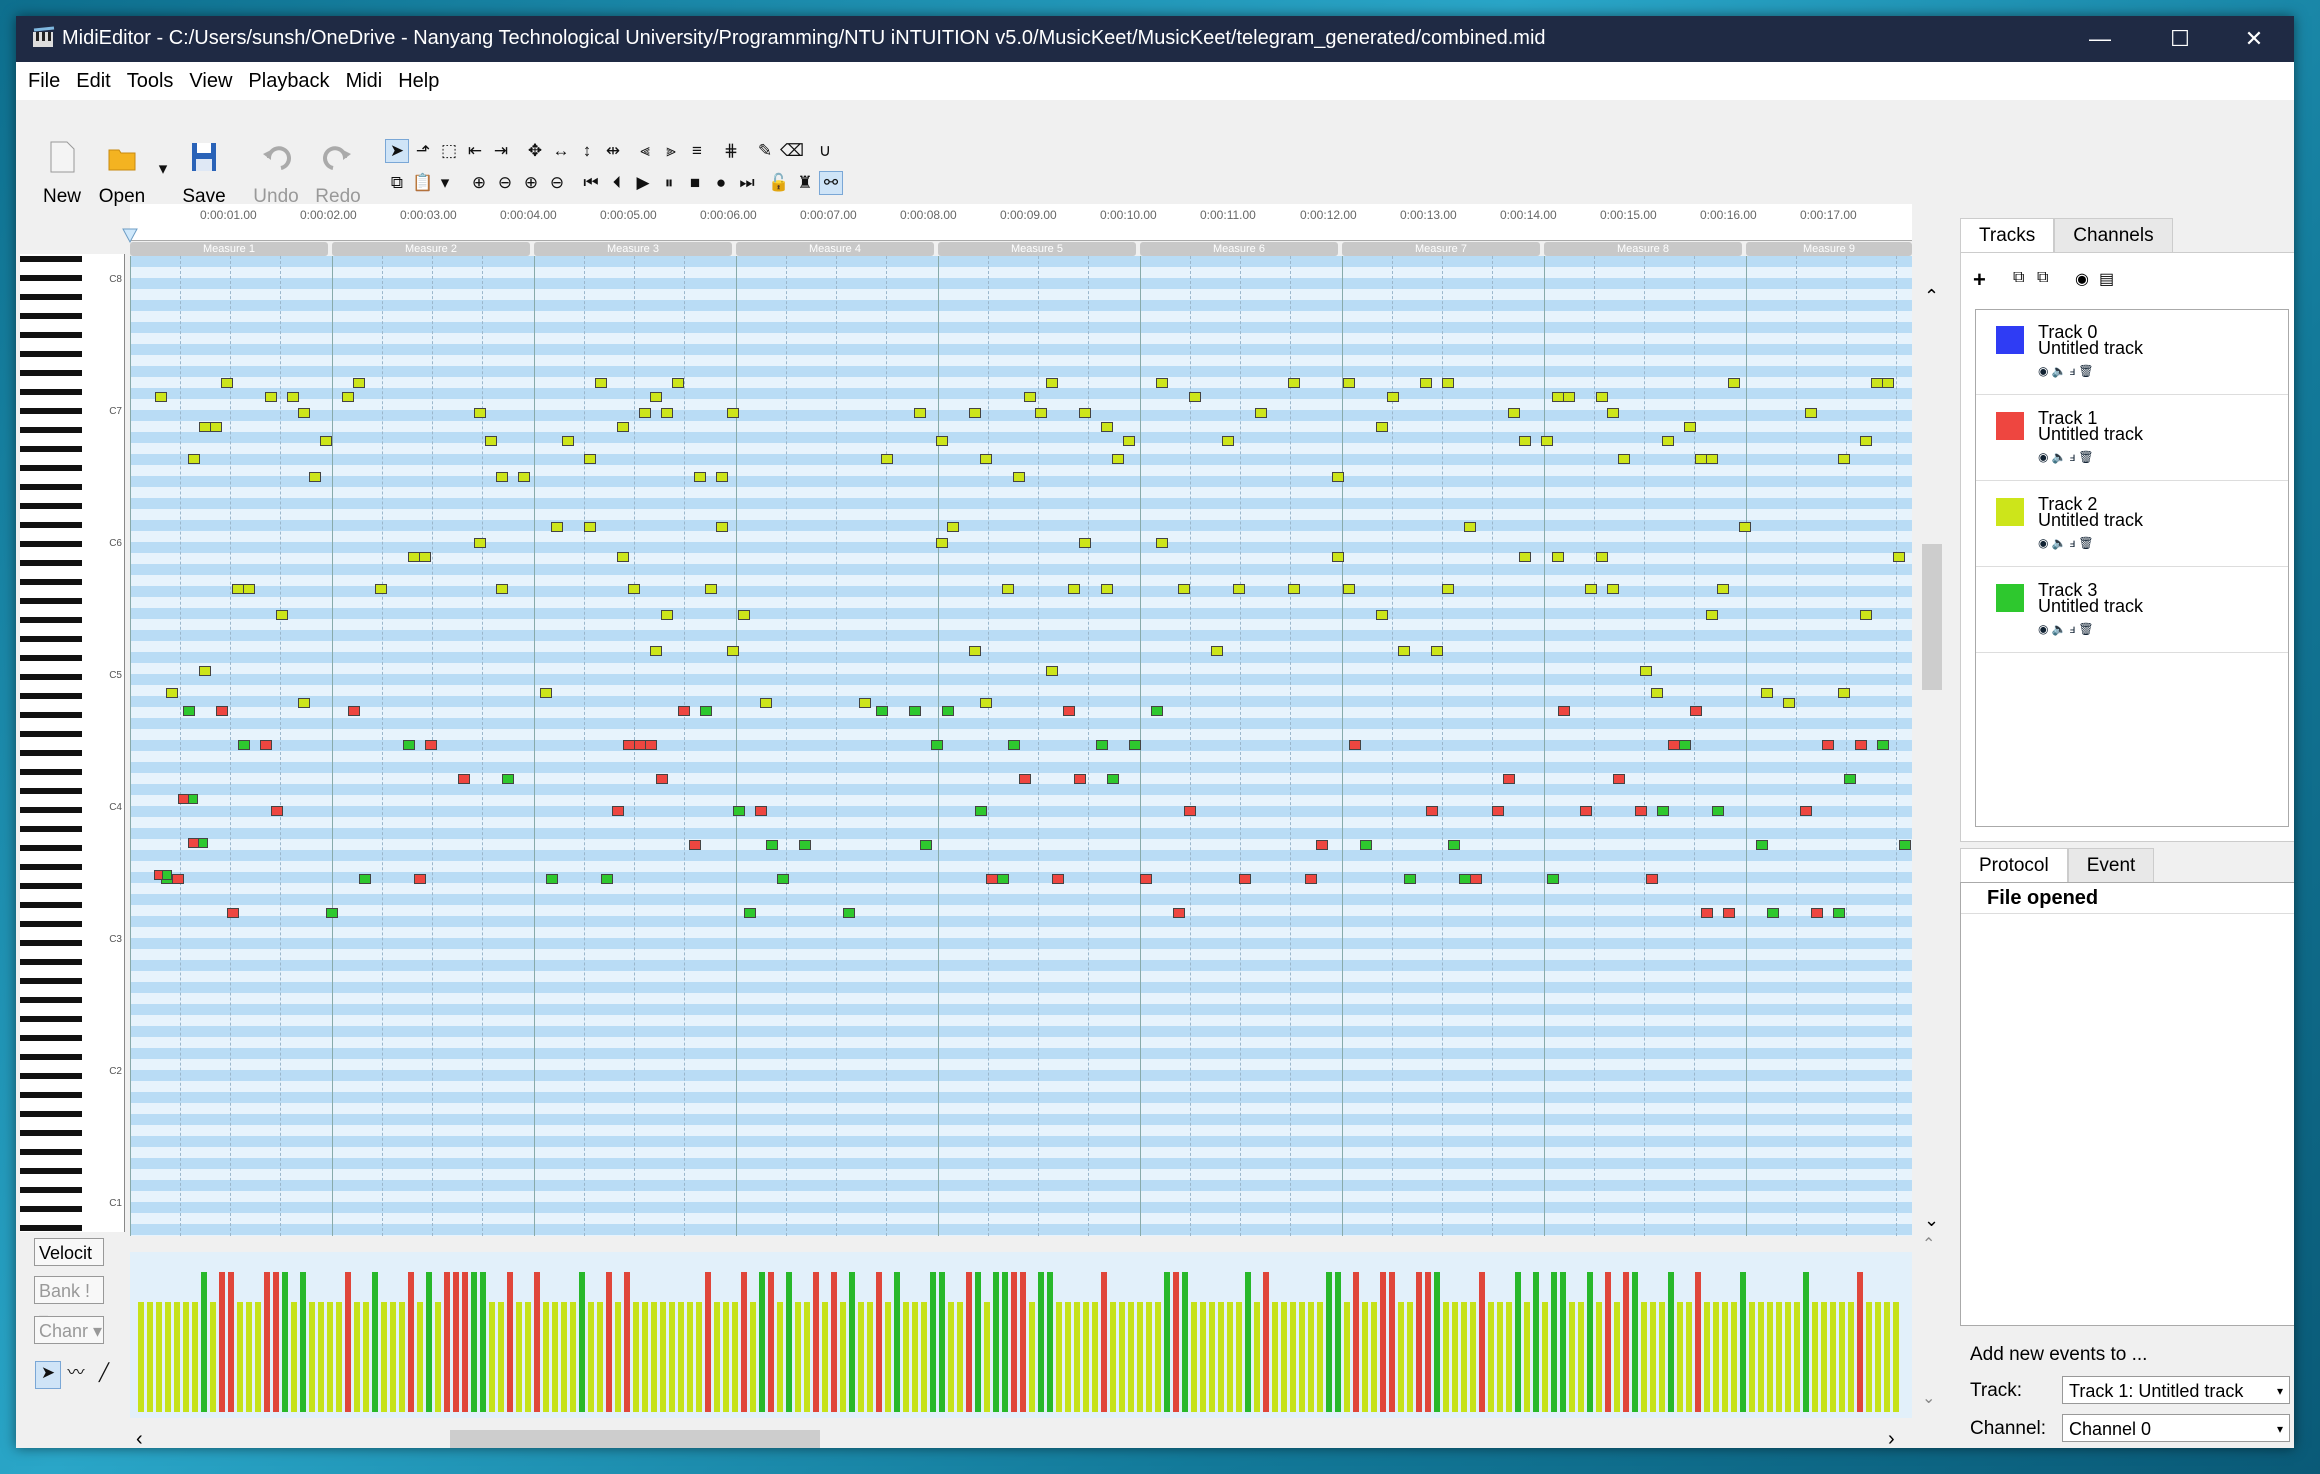 This screenshot has width=2320, height=1474. I want to click on horizontal-scroll-thumb, so click(635, 1439).